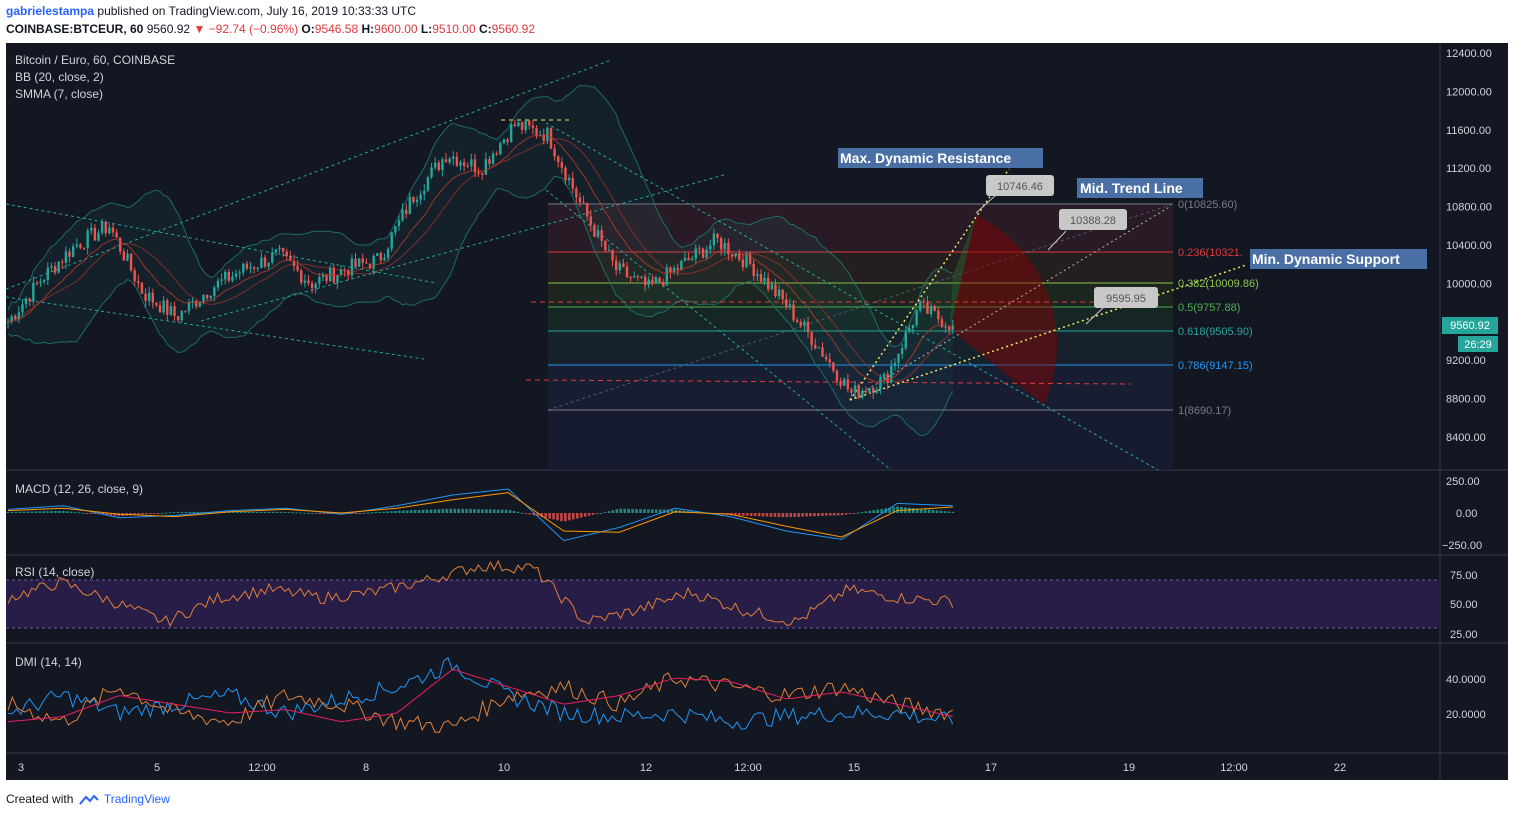 The width and height of the screenshot is (1514, 817). I want to click on rsi-axis: 75.00 50.00 25.00, so click(1464, 605).